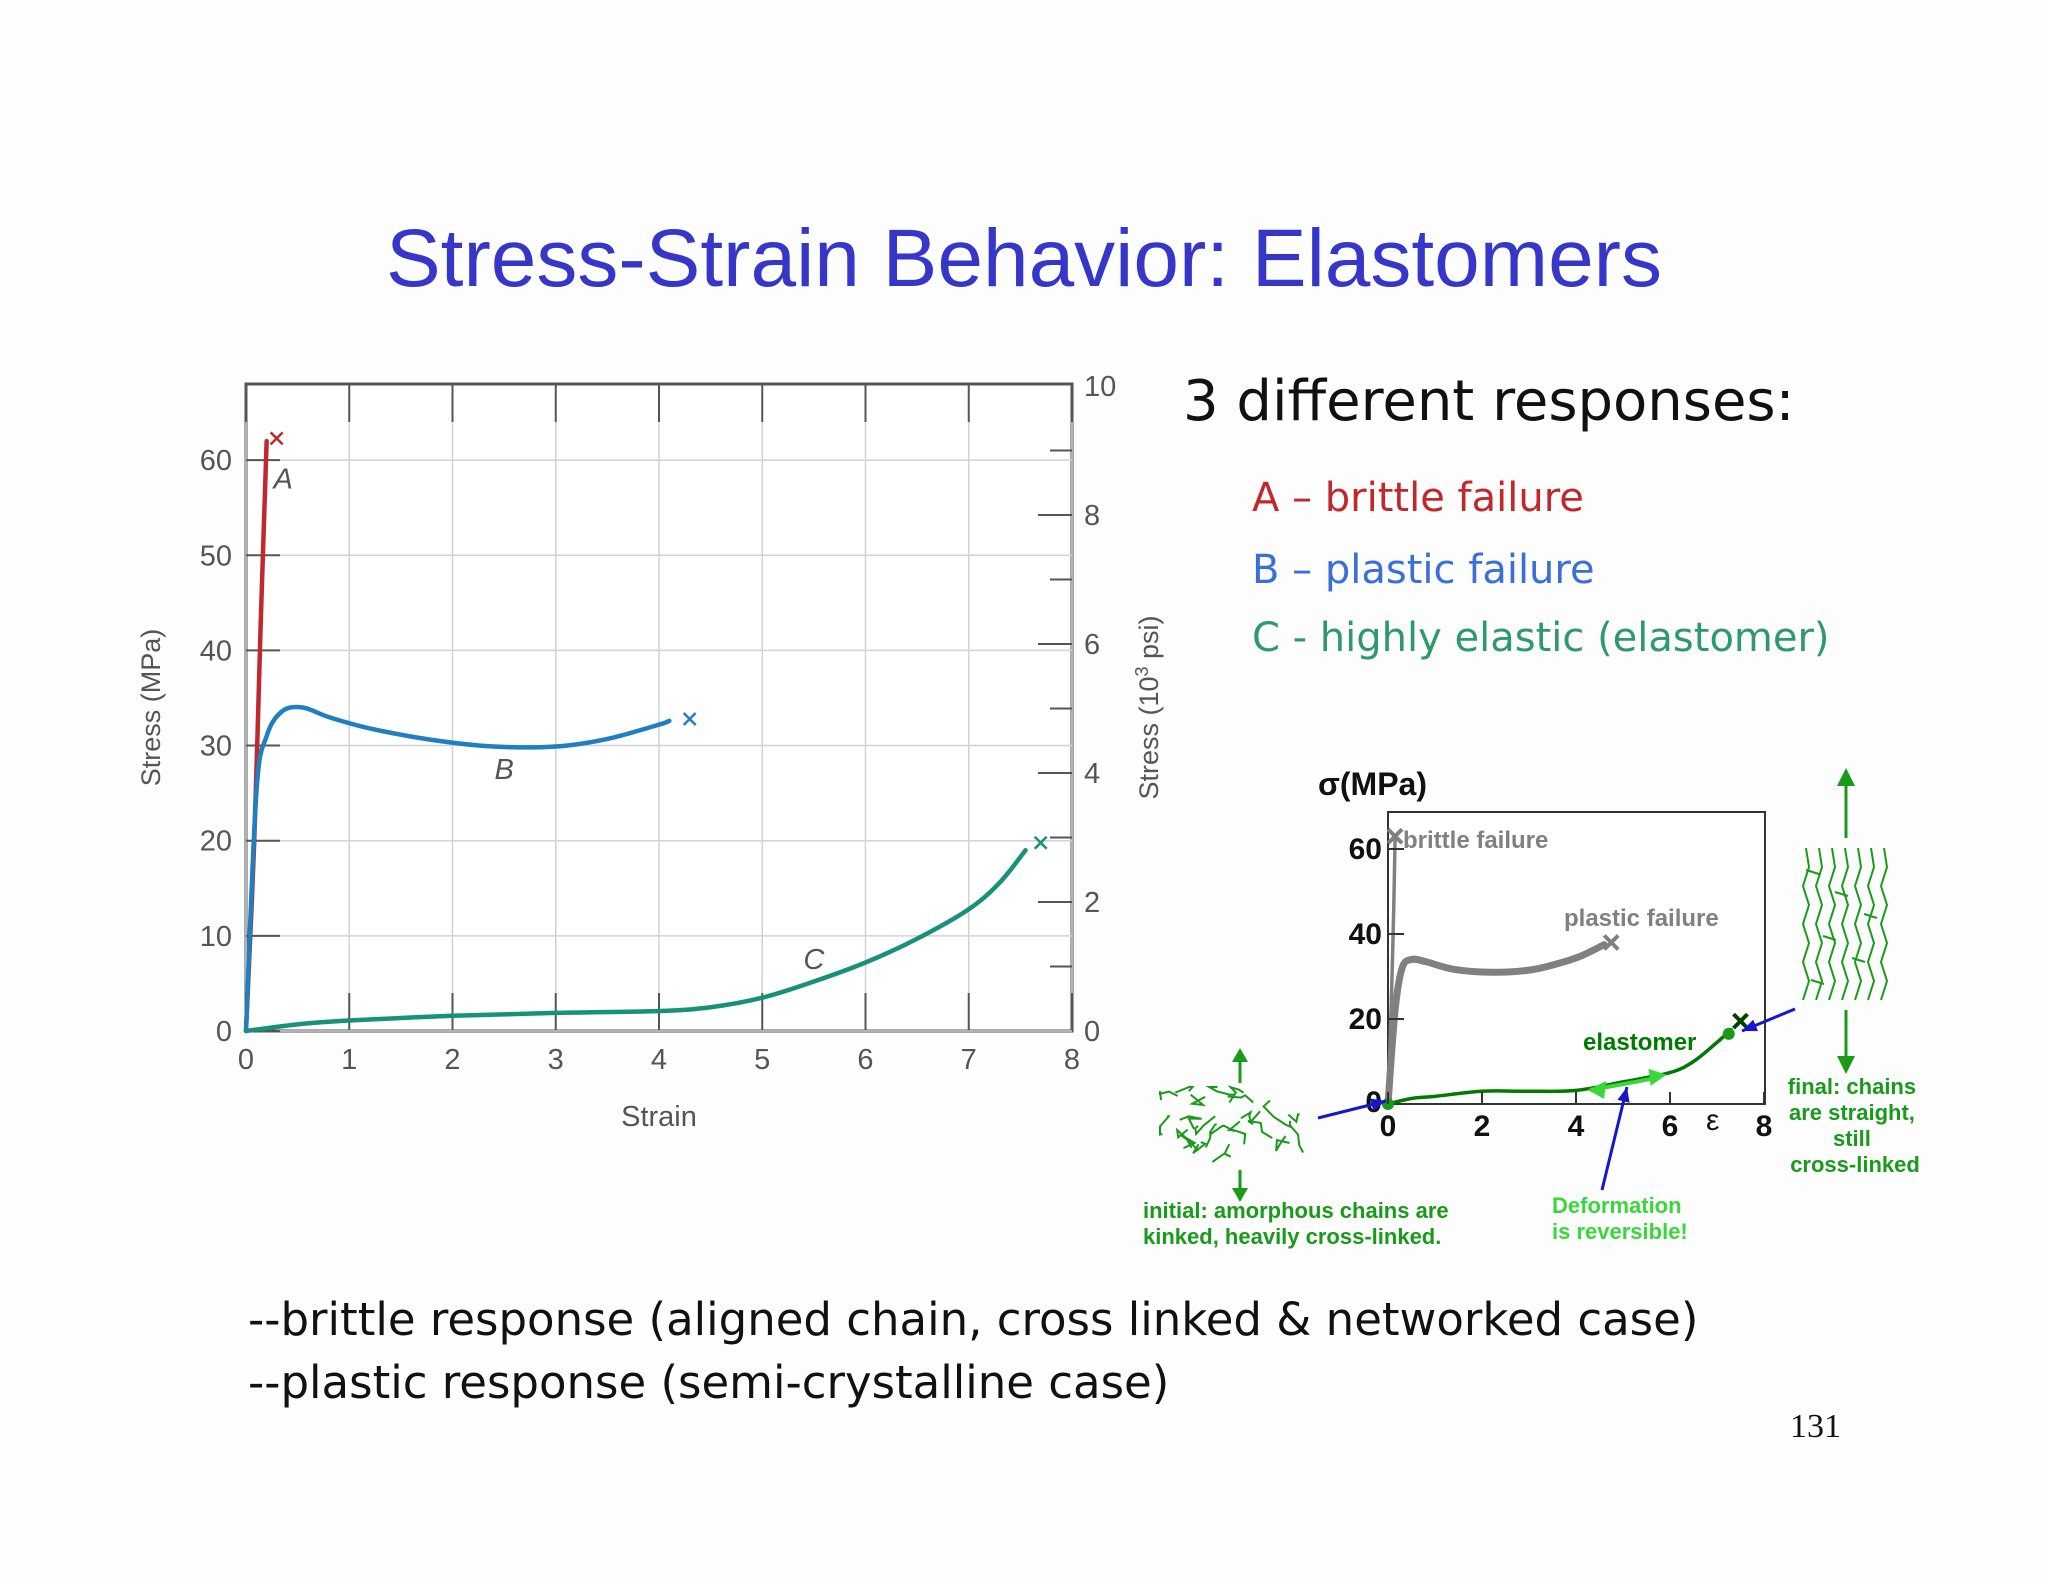 The width and height of the screenshot is (2048, 1582). Describe the element at coordinates (1092, 1032) in the screenshot. I see `main-y2tick-label: 0` at that location.